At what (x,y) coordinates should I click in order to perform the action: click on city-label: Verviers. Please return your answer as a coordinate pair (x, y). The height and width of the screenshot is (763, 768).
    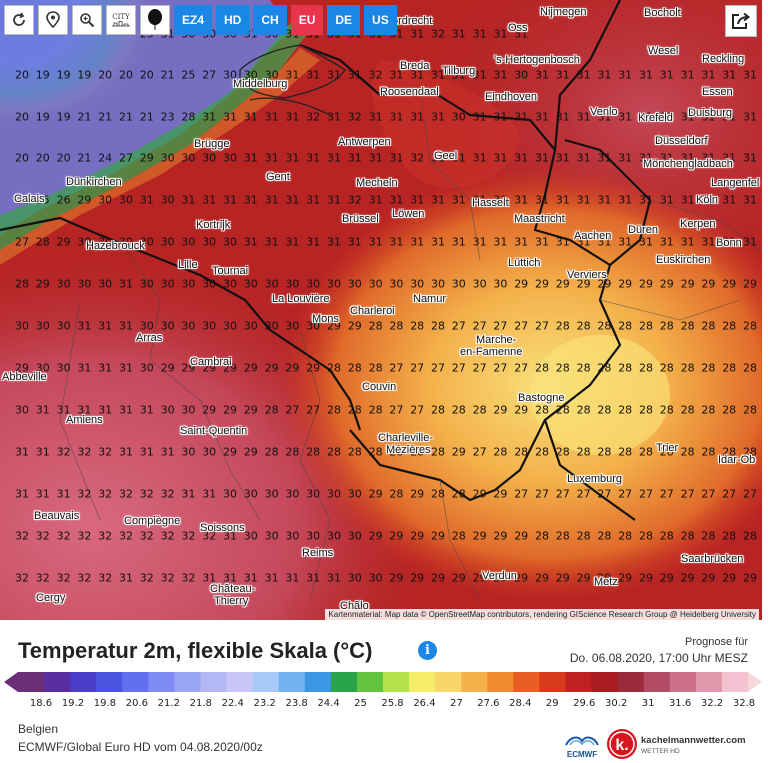
    Looking at the image, I should click on (587, 275).